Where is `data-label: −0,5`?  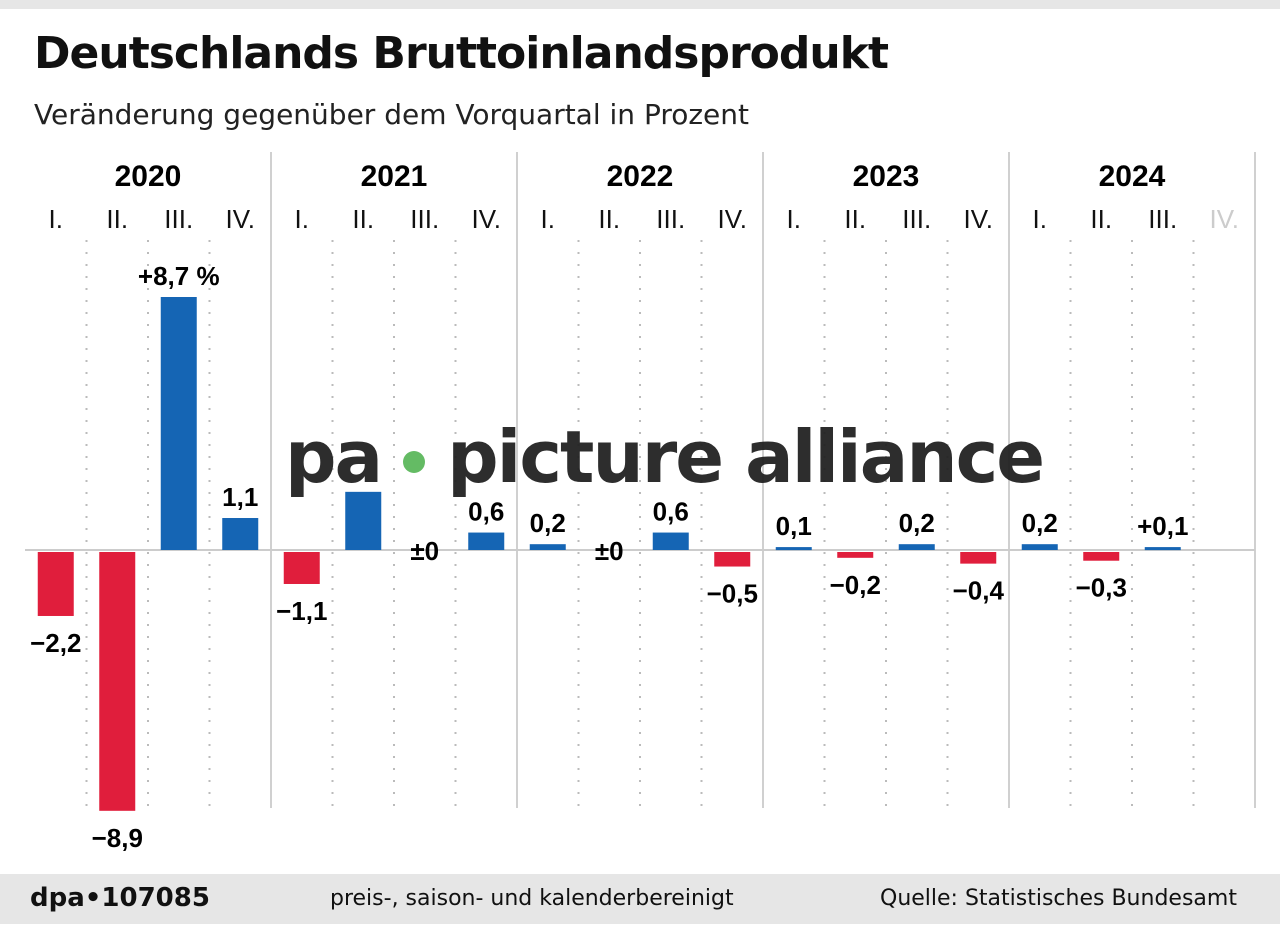 data-label: −0,5 is located at coordinates (732, 594).